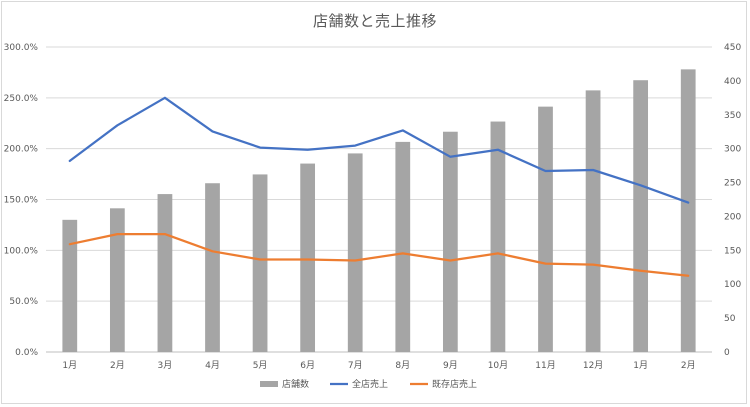  What do you see at coordinates (307, 365) in the screenshot?
I see `x-axis-tick-label: 6月` at bounding box center [307, 365].